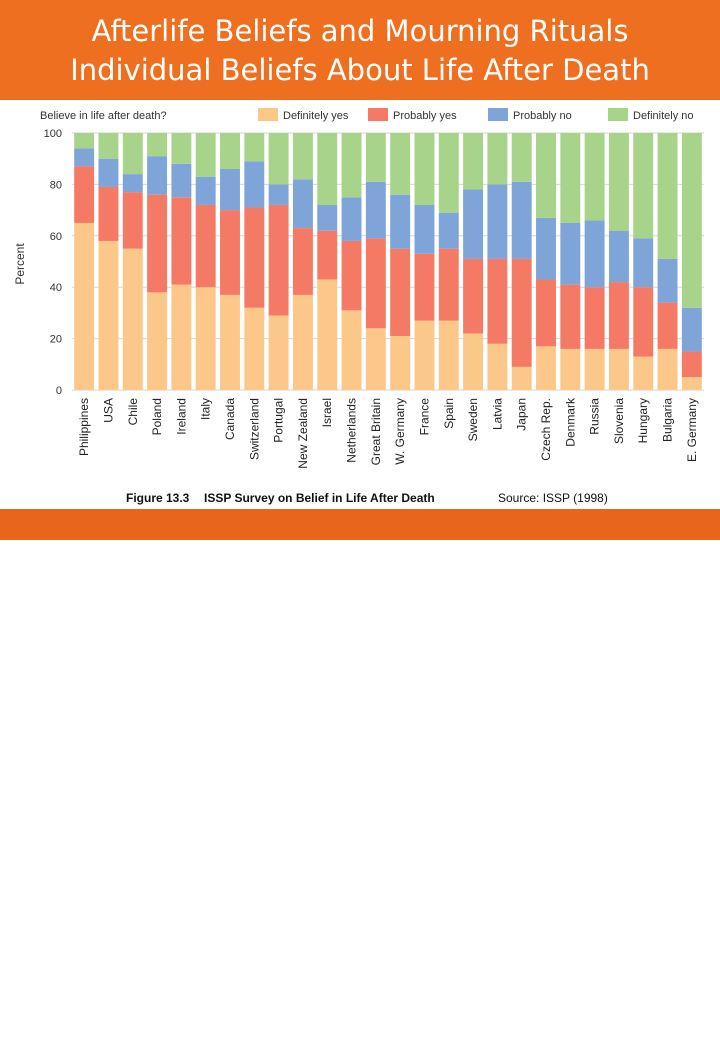 The width and height of the screenshot is (720, 1045). I want to click on legend-swatch-definitely-no, so click(618, 114).